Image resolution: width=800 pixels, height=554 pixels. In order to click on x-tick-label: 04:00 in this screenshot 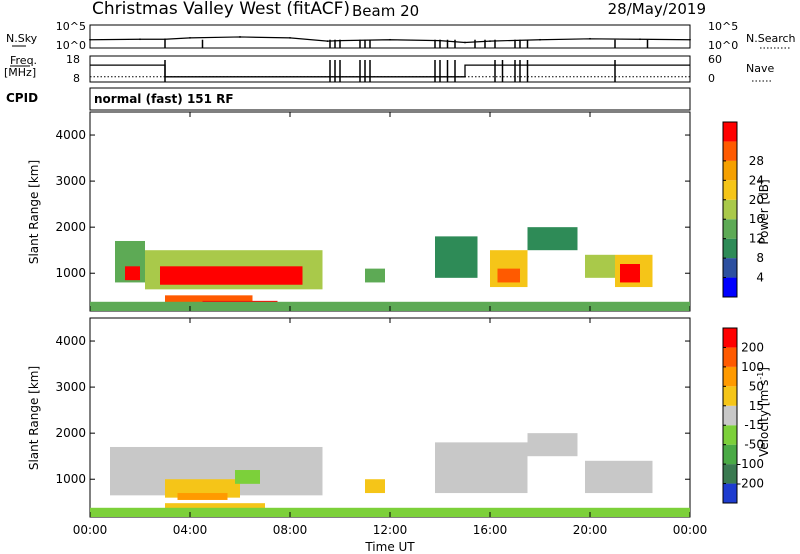, I will do `click(190, 530)`.